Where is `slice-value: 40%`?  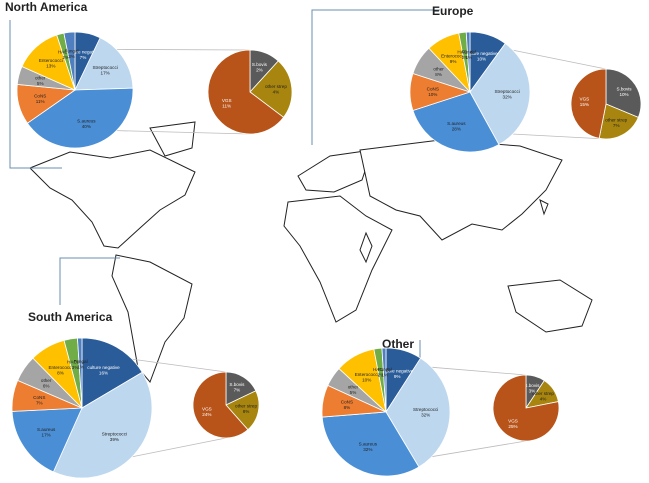
slice-value: 40% is located at coordinates (86, 126).